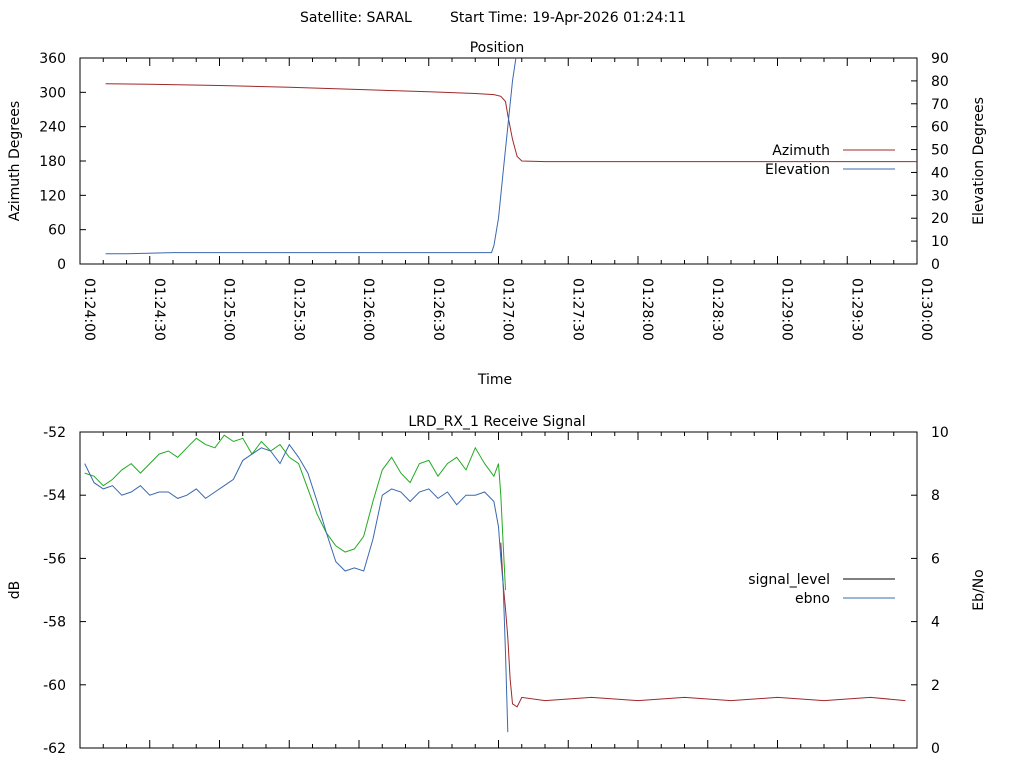 The width and height of the screenshot is (1024, 768). I want to click on series-line-azimuth, so click(511, 123).